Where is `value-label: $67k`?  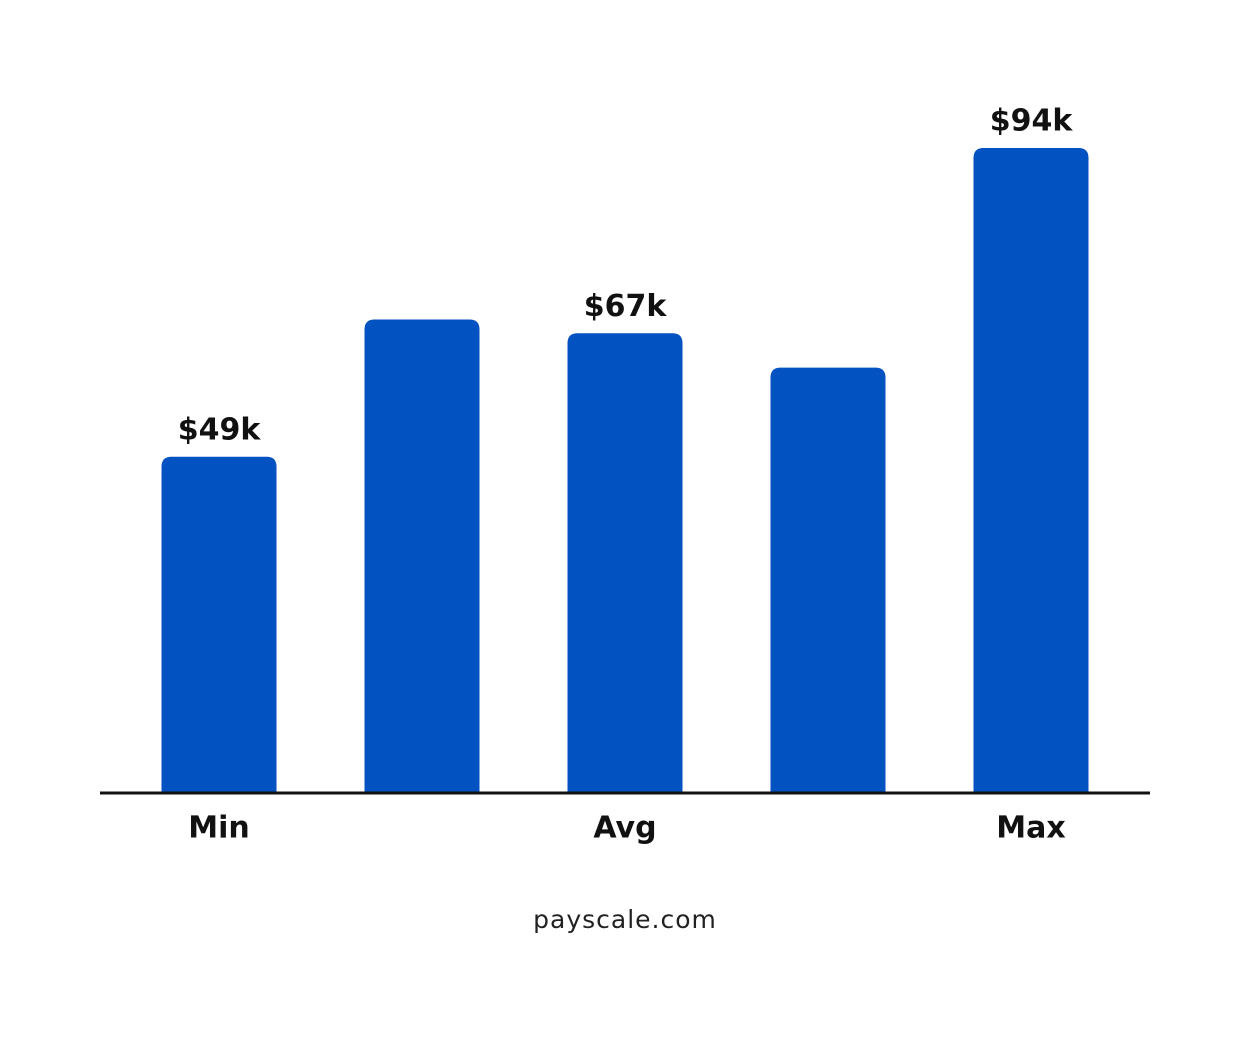 value-label: $67k is located at coordinates (626, 306).